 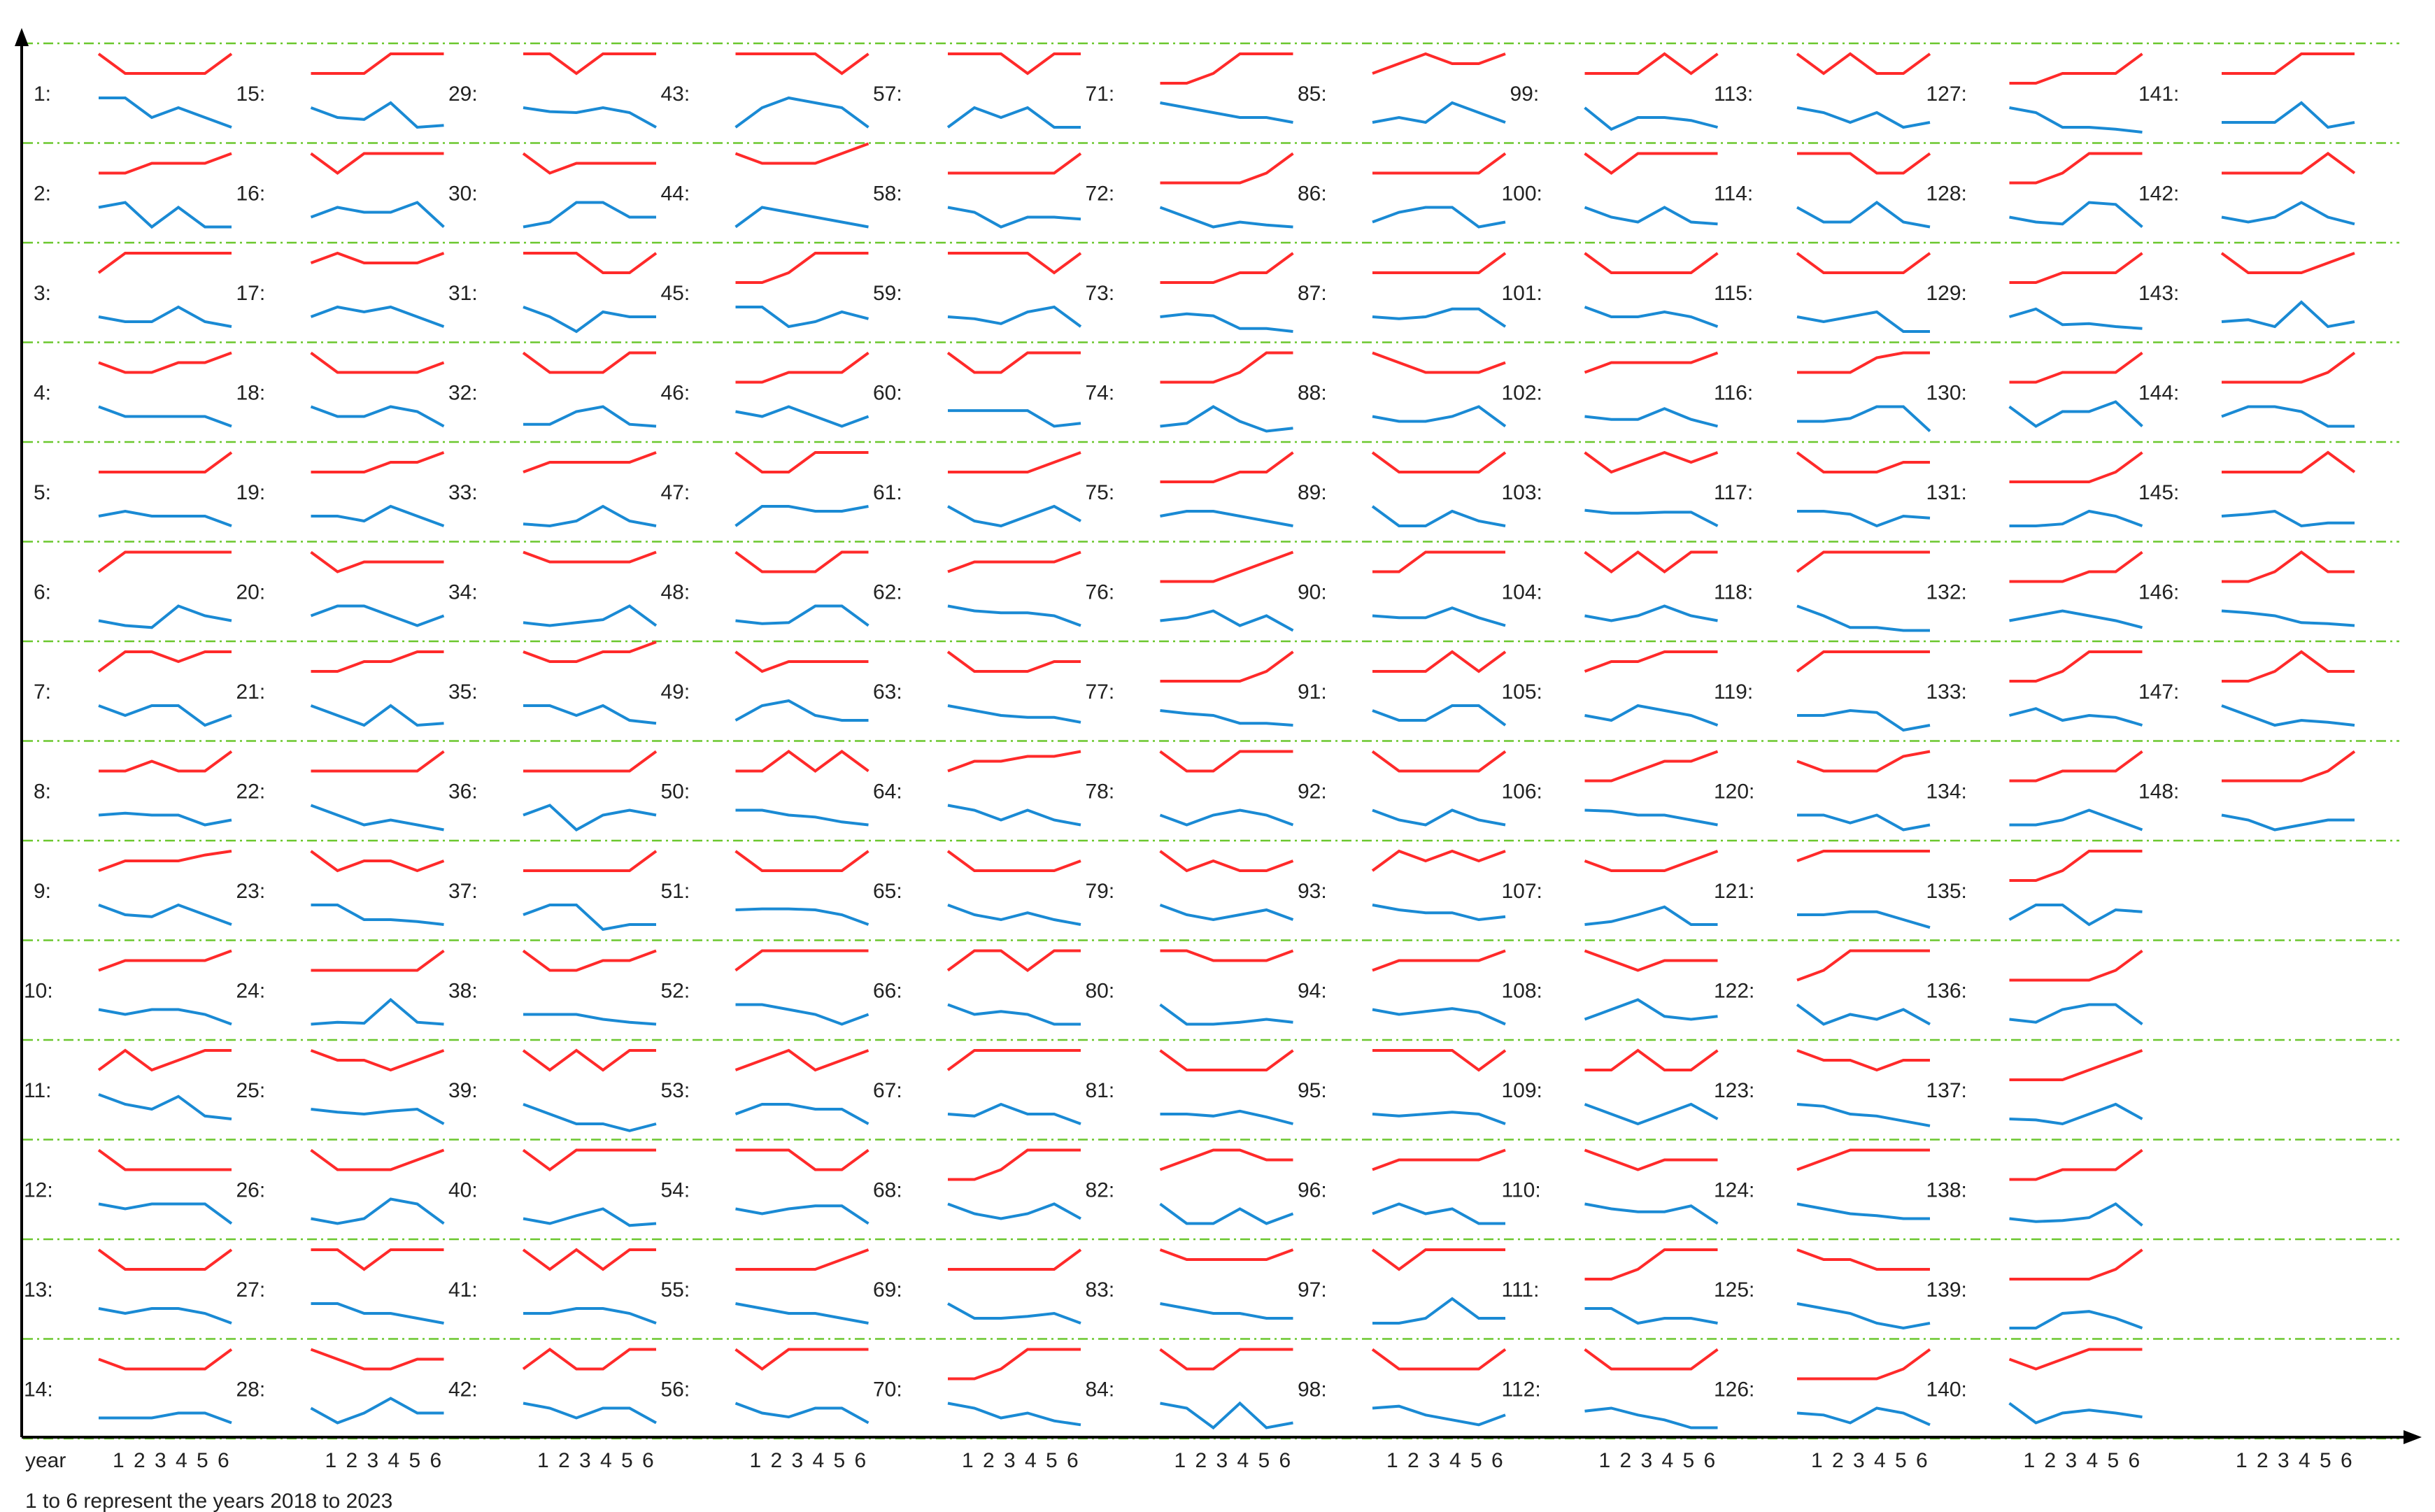 I want to click on panel-label: 73:, so click(x=1100, y=293).